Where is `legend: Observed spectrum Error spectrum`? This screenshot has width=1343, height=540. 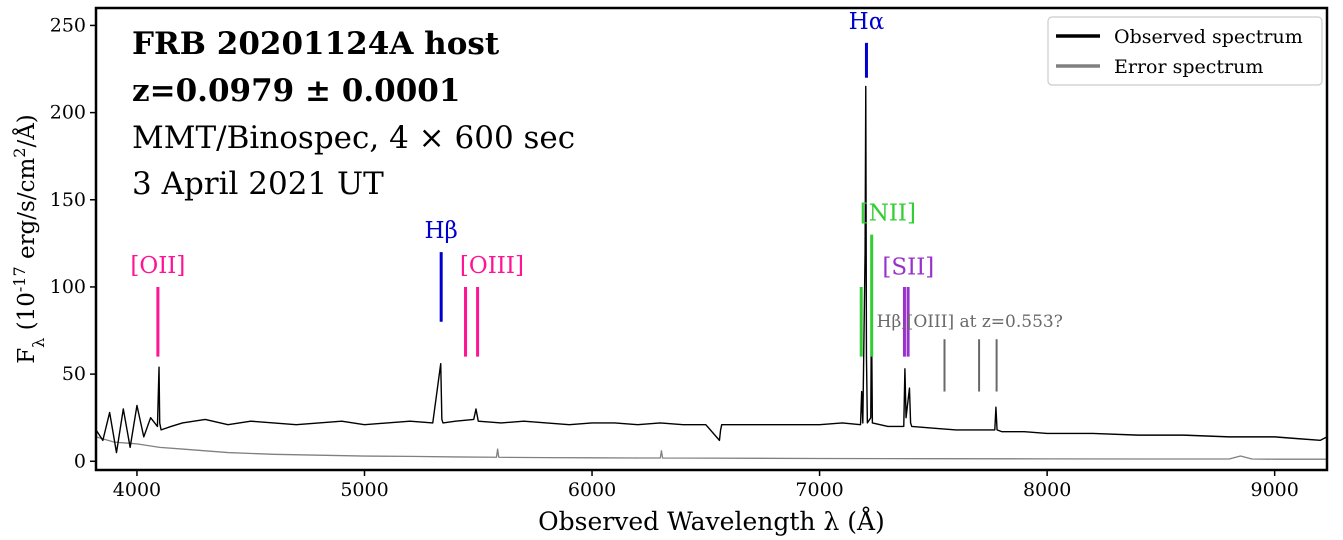 legend: Observed spectrum Error spectrum is located at coordinates (1185, 51).